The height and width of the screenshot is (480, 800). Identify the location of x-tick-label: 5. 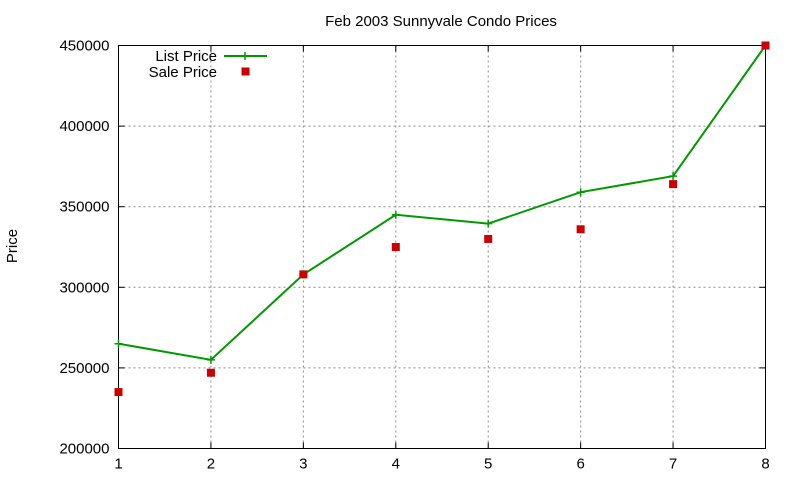
(488, 464).